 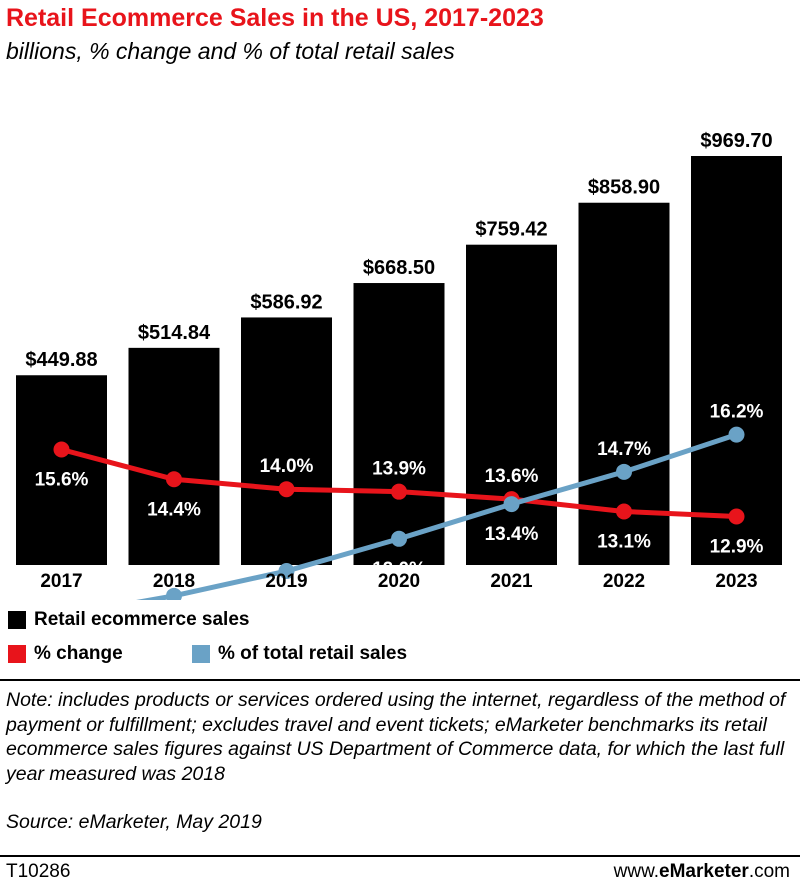 I want to click on x-tick-2021: 2021, so click(x=511, y=581).